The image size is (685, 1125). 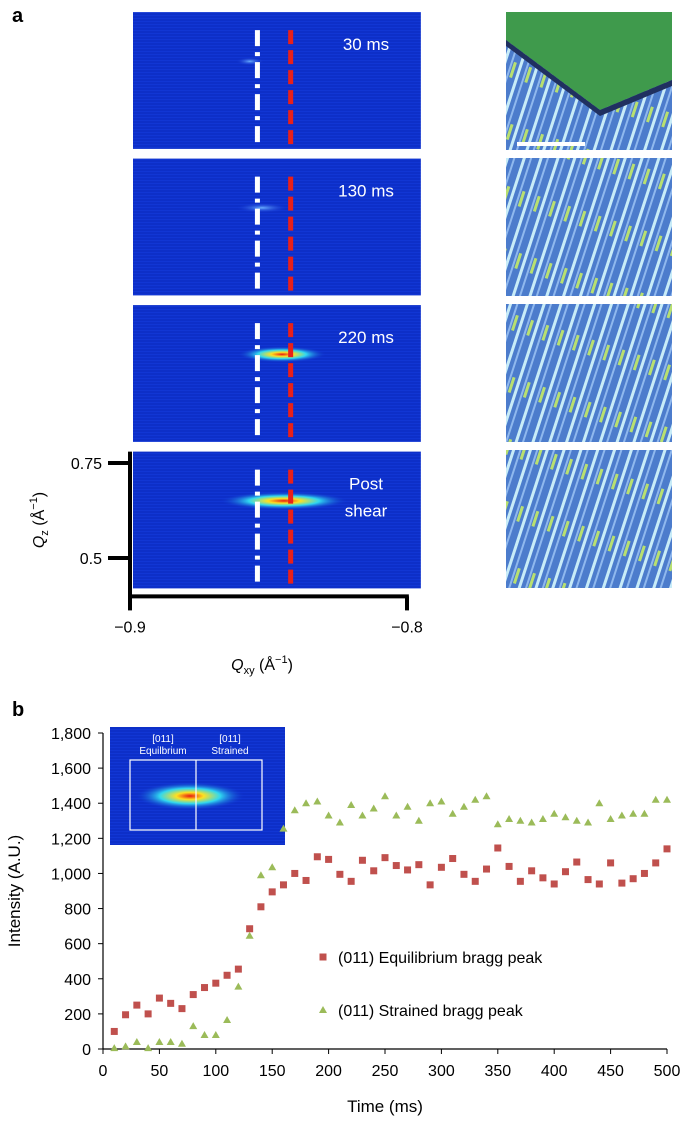 What do you see at coordinates (160, 1071) in the screenshot?
I see `x-tick-label: 50` at bounding box center [160, 1071].